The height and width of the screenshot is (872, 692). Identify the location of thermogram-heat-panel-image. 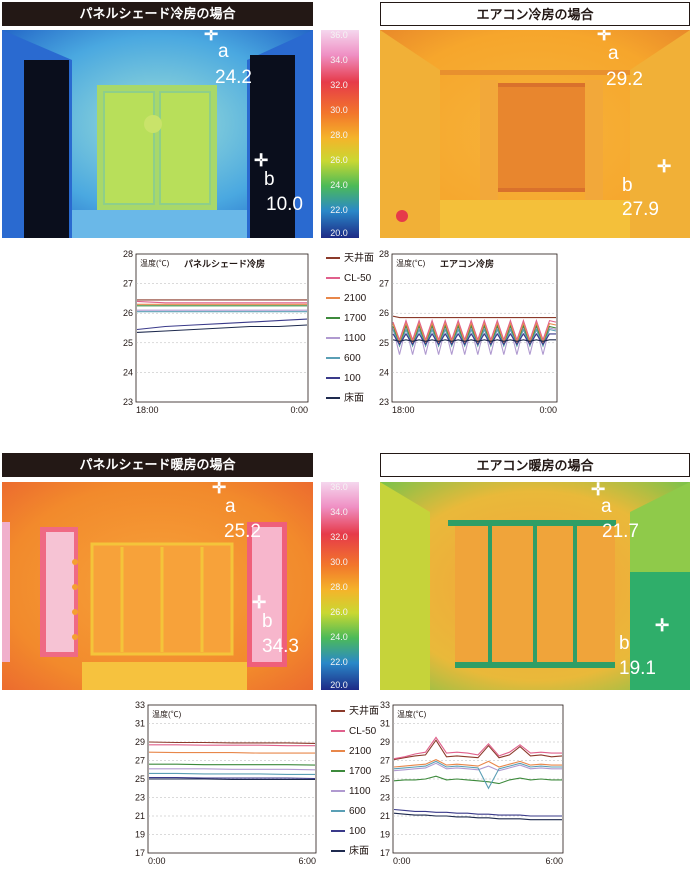
(157, 586).